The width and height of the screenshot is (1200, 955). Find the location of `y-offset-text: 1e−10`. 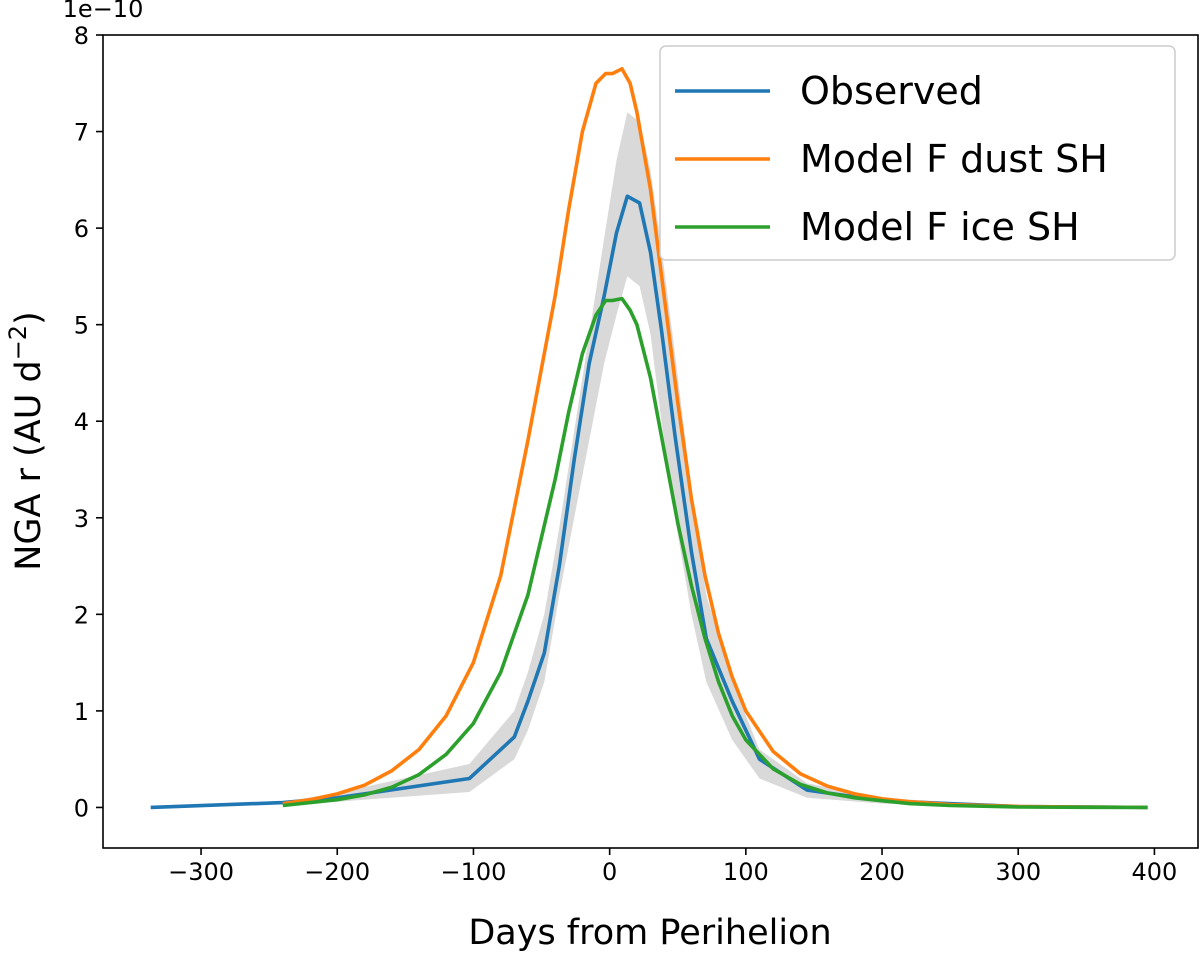

y-offset-text: 1e−10 is located at coordinates (103, 11).